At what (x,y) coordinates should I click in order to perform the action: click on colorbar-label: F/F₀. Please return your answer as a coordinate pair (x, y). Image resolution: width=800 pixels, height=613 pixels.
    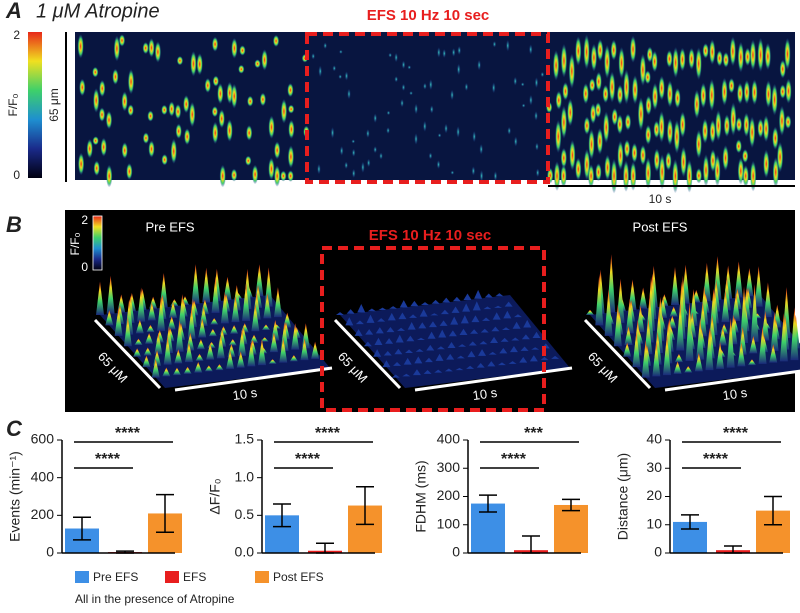
    Looking at the image, I should click on (75, 243).